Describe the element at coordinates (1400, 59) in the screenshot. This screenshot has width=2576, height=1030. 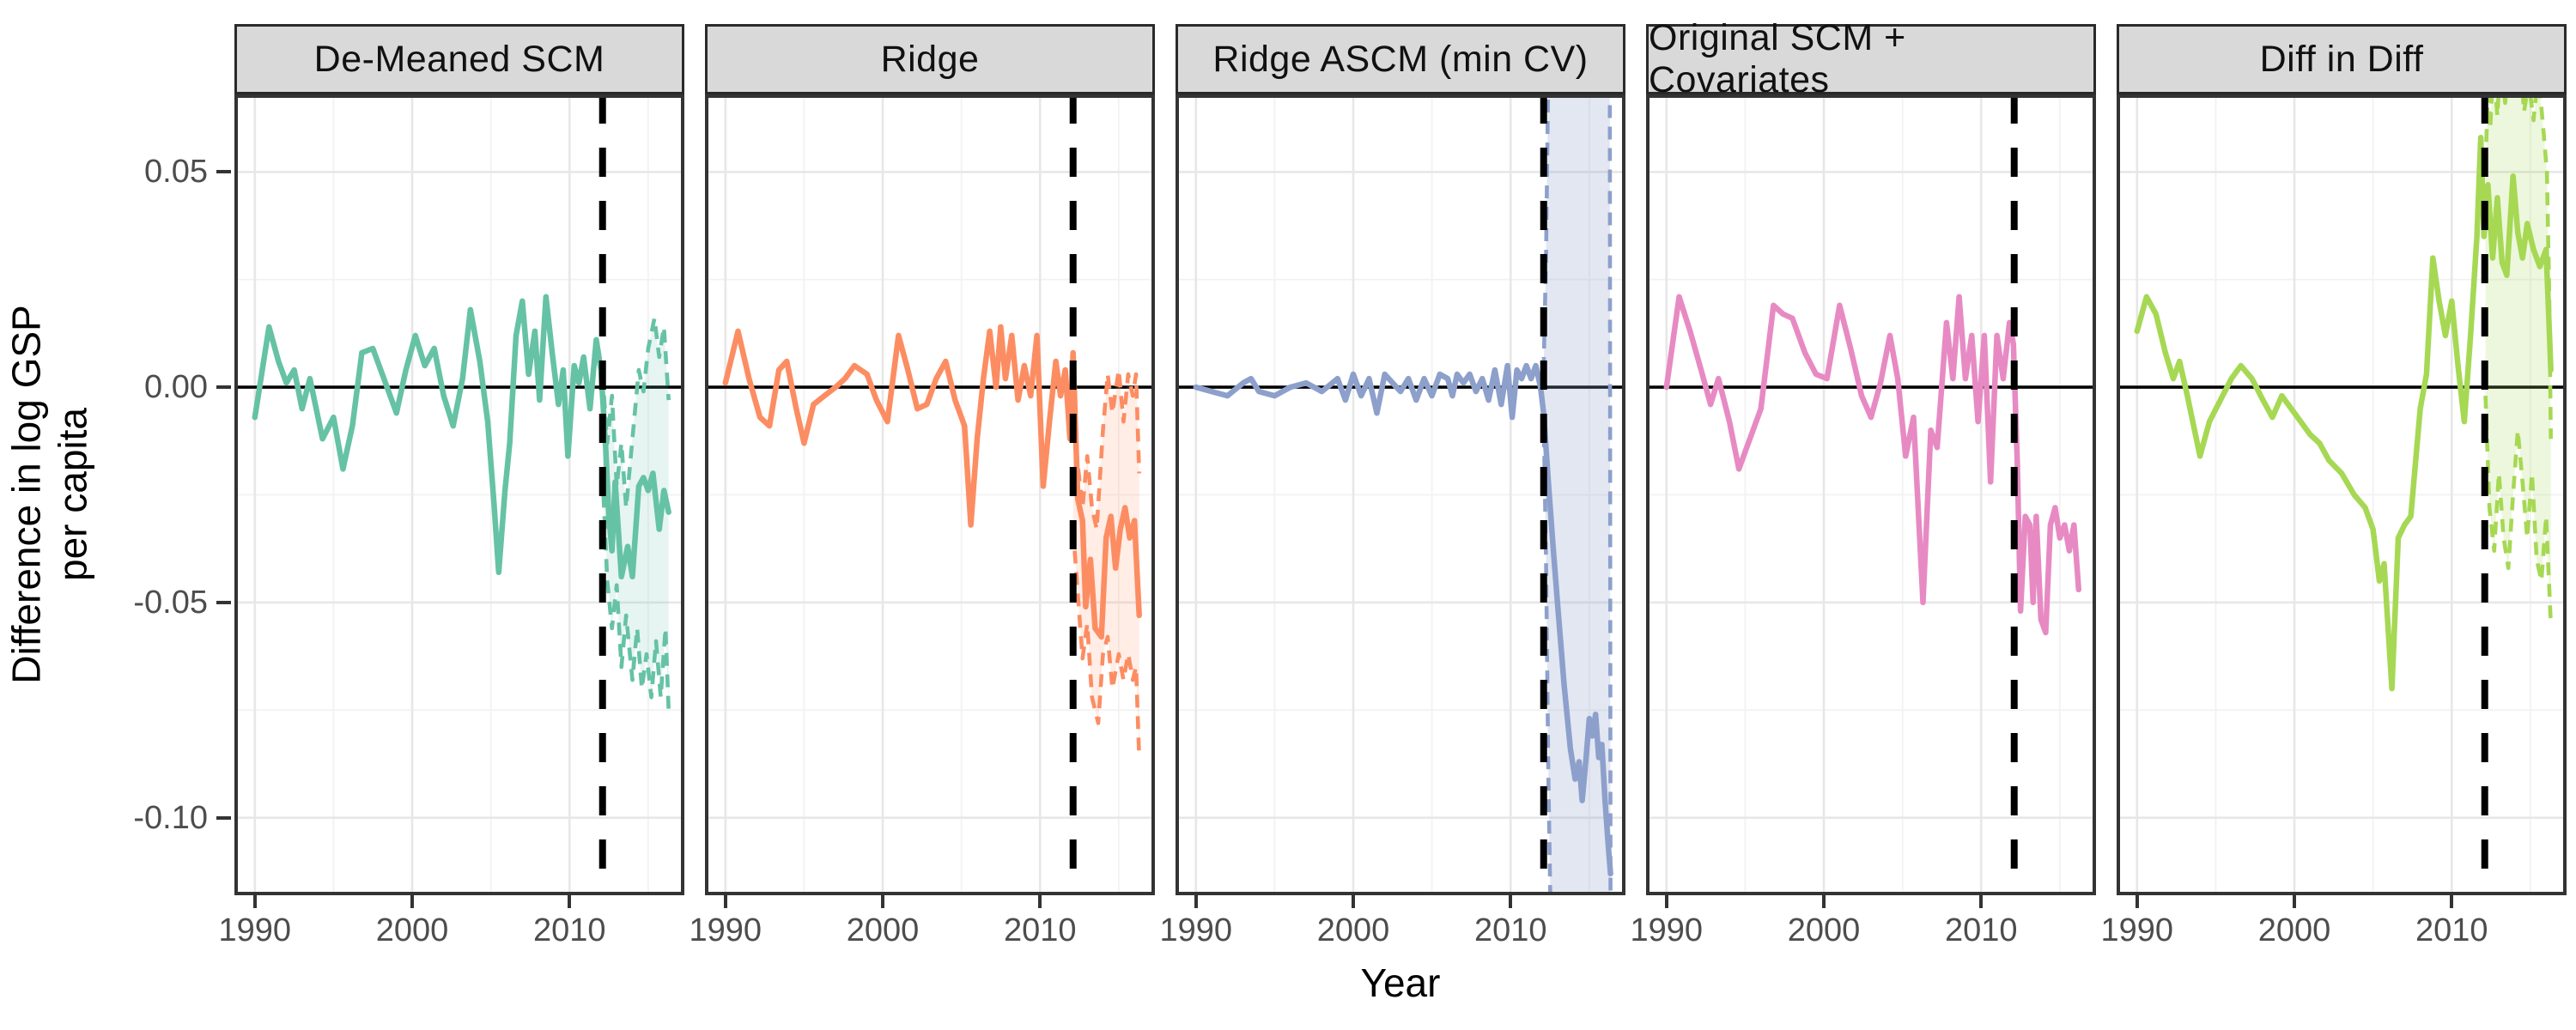
I see `facet-strip-label: Ridge ASCM (min CV)` at that location.